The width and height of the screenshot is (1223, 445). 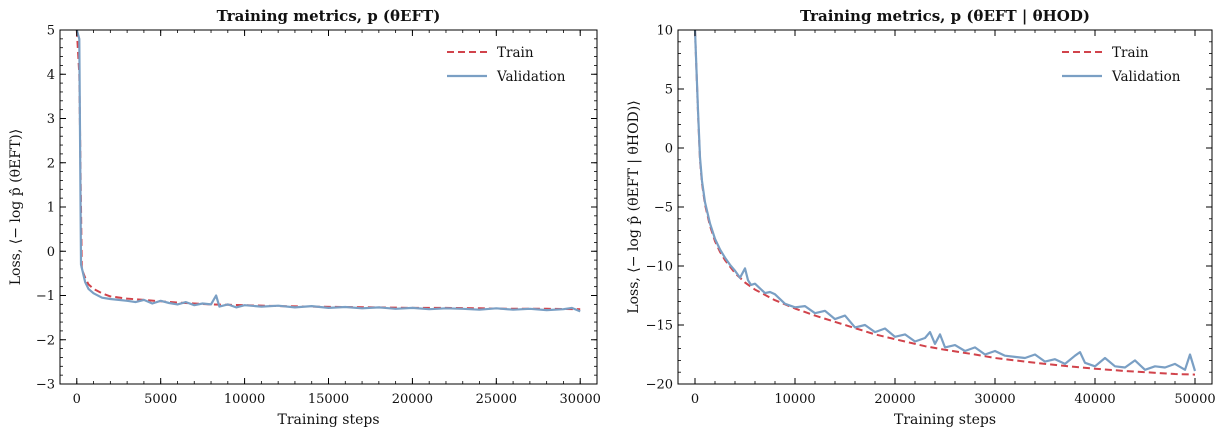 I want to click on x-tick-label: 50000, so click(x=1194, y=399).